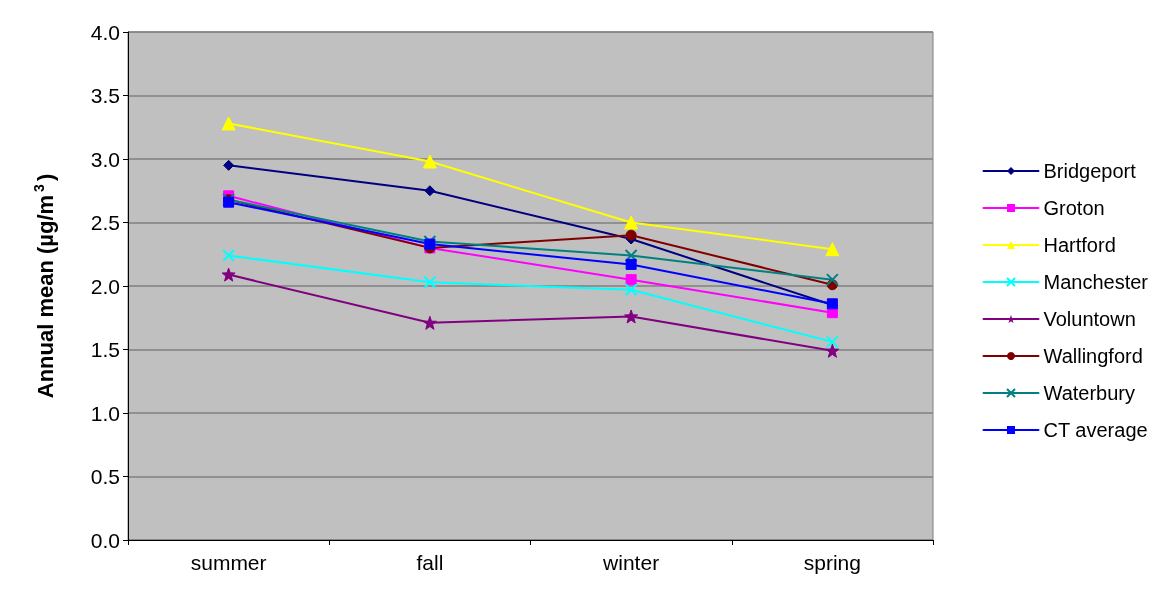 Image resolution: width=1169 pixels, height=601 pixels. Describe the element at coordinates (430, 562) in the screenshot. I see `x-tick-label: fall` at that location.